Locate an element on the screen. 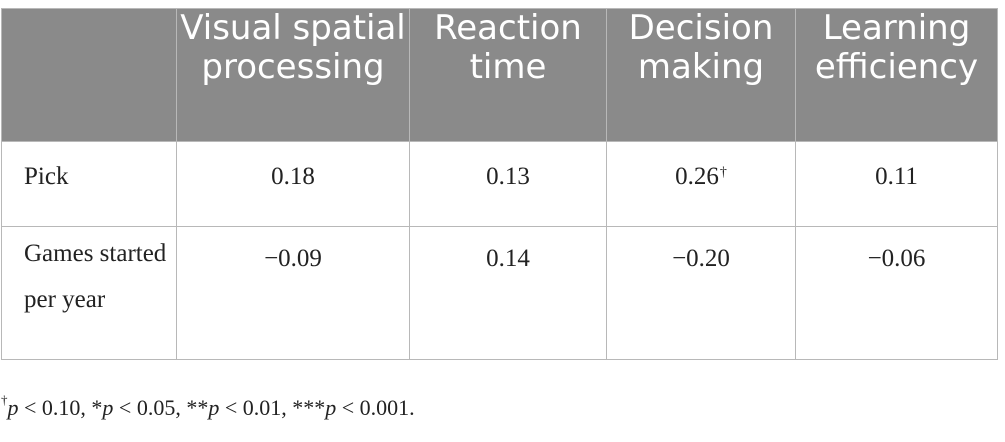 The height and width of the screenshot is (442, 1005). cell-games-learning-efficiency: −0.06 is located at coordinates (896, 293).